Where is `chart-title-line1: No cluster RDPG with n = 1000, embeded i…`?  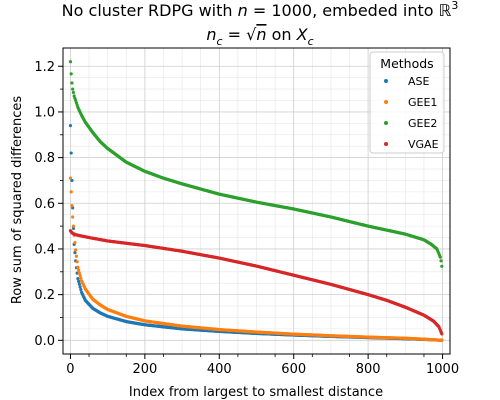 chart-title-line1: No cluster RDPG with n = 1000, embeded i… is located at coordinates (260, 10).